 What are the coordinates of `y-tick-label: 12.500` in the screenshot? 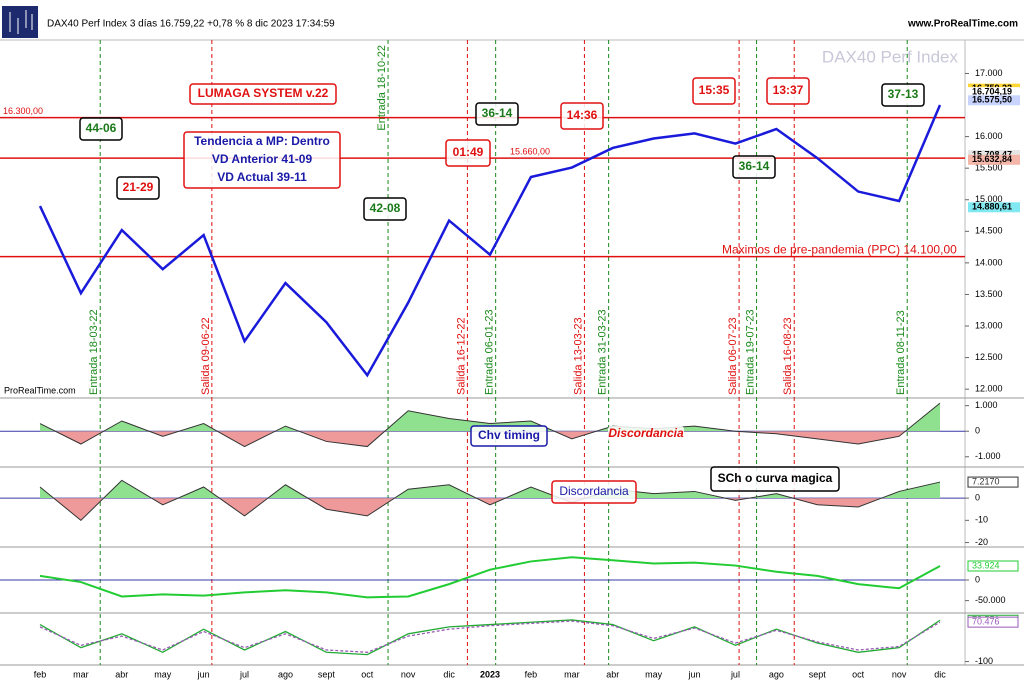 It's located at (989, 357).